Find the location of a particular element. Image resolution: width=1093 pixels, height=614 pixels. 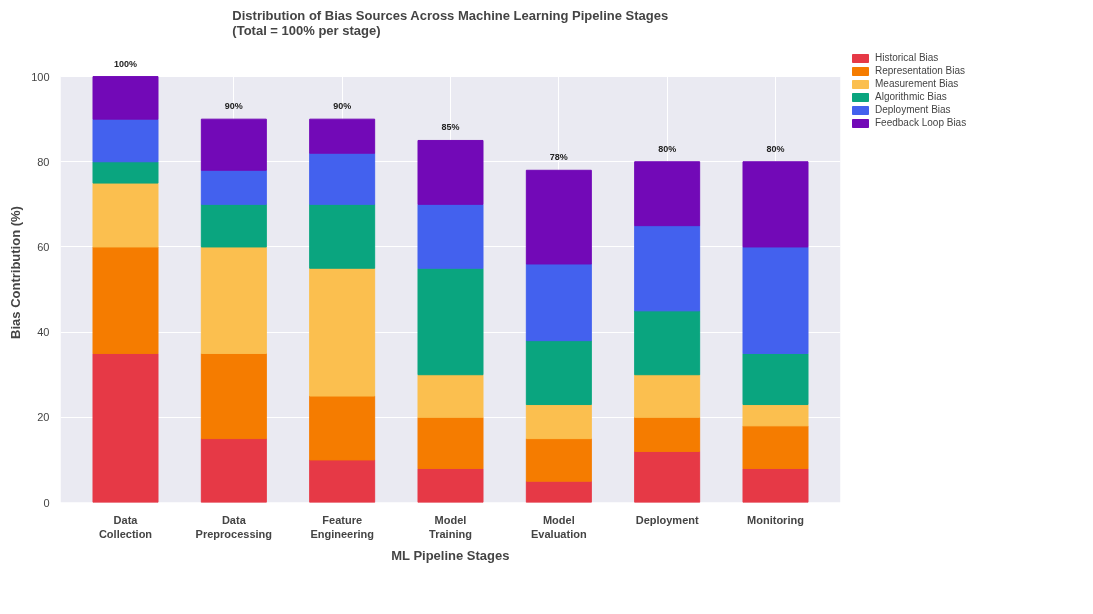

total-label: 78% is located at coordinates (558, 157).